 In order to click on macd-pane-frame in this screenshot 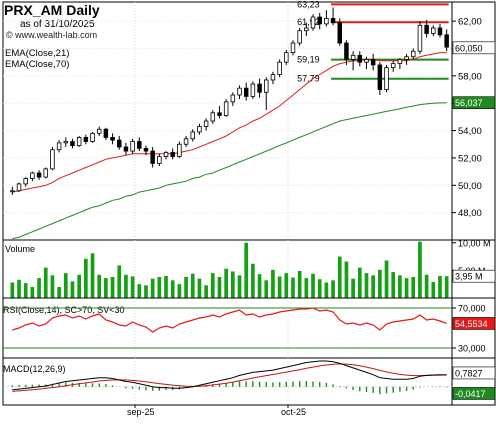, I will do `click(249, 381)`.